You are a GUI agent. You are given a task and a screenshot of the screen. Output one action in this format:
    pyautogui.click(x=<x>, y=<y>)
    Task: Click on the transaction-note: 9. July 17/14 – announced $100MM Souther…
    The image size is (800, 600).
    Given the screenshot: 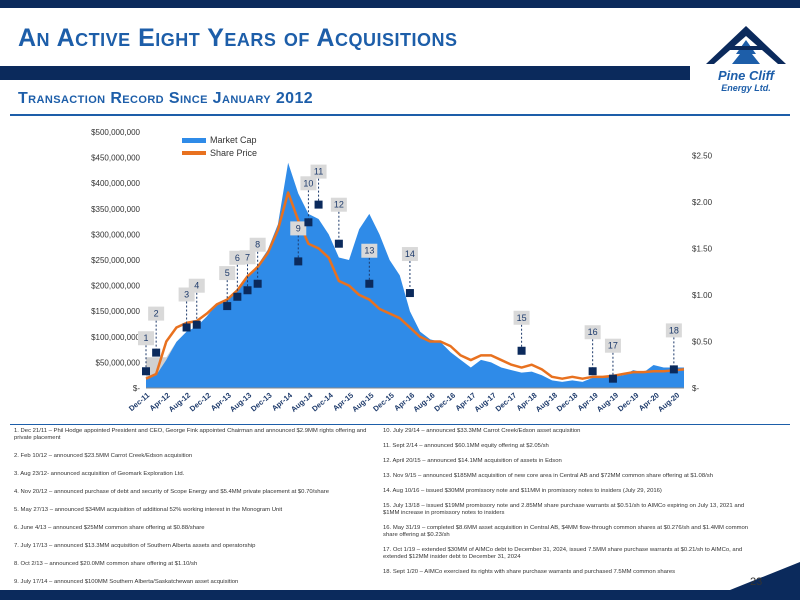 What is the action you would take?
    pyautogui.click(x=126, y=582)
    